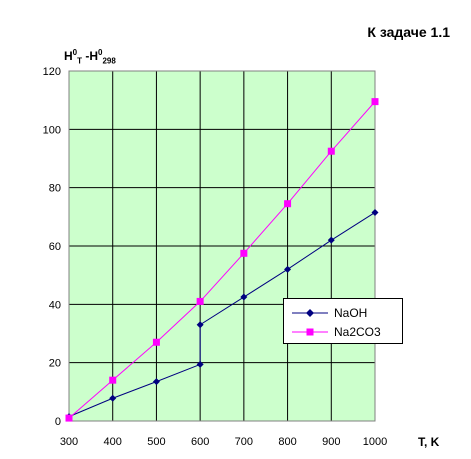 The width and height of the screenshot is (471, 459). I want to click on legend-swatch-naoh, so click(310, 313).